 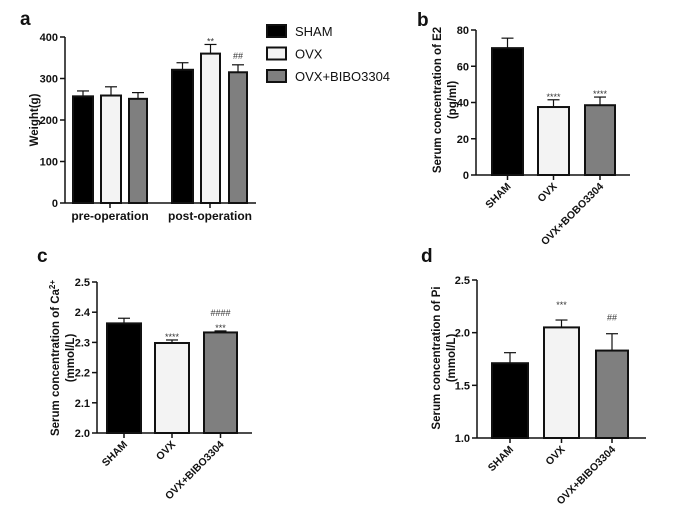 I want to click on significance-label: ####, so click(x=220, y=313).